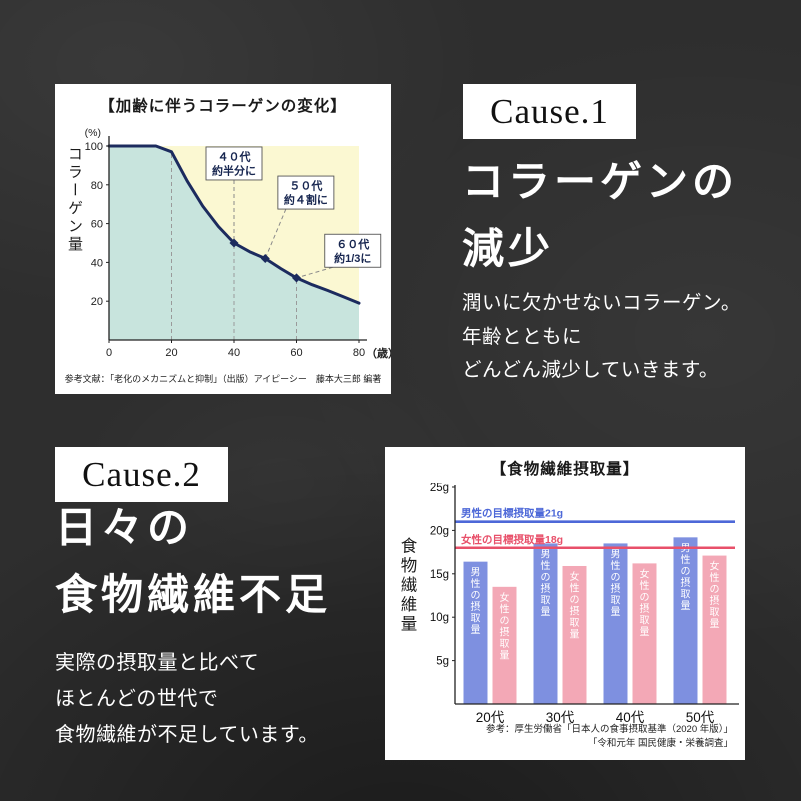 The width and height of the screenshot is (801, 801). What do you see at coordinates (352, 244) in the screenshot?
I see `svg-text: ６０代` at bounding box center [352, 244].